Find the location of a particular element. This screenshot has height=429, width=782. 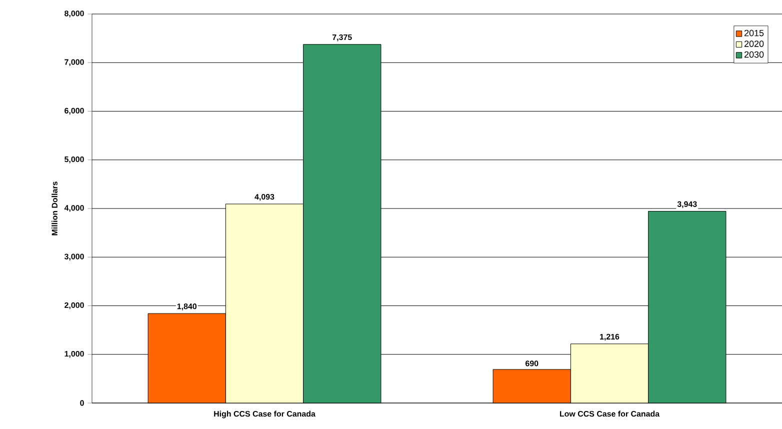

legend-label: 2030 is located at coordinates (754, 54).